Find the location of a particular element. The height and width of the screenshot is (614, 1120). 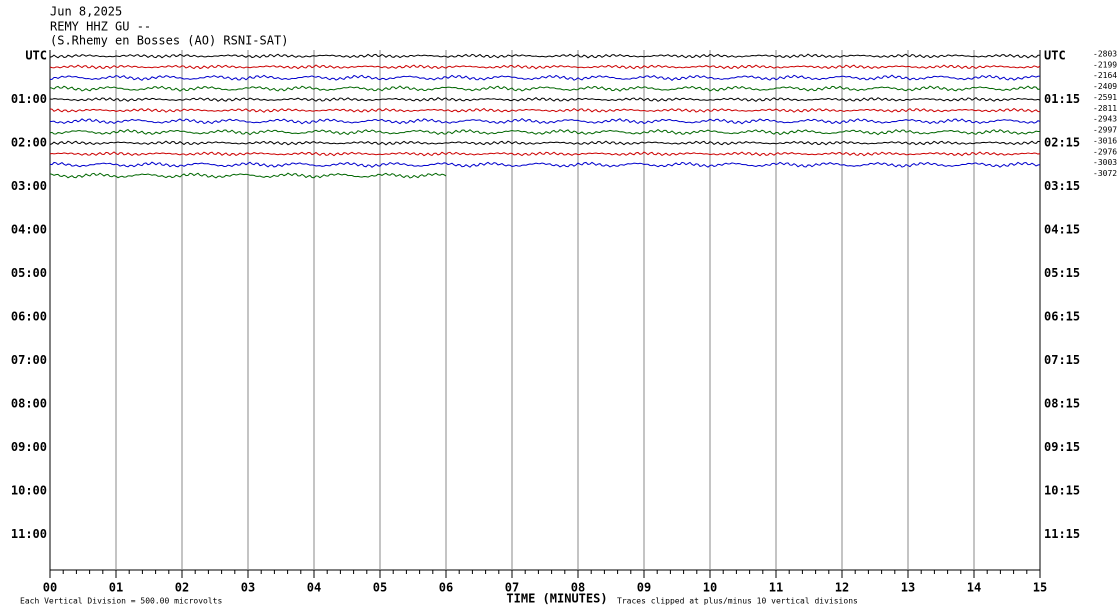

x-tick-label: 06 is located at coordinates (446, 588).